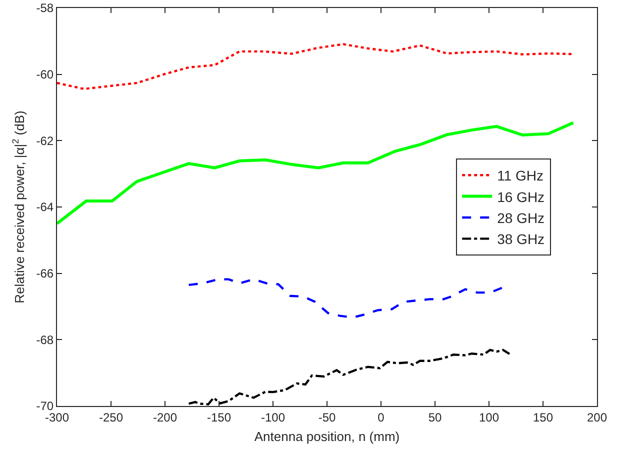  What do you see at coordinates (45, 339) in the screenshot?
I see `y-tick-label: -68` at bounding box center [45, 339].